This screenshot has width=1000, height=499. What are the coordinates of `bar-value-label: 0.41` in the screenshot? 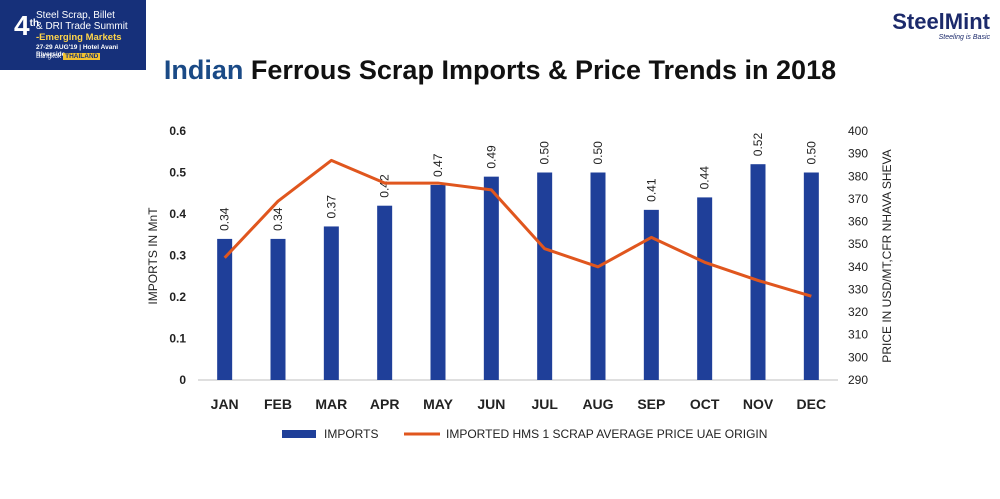 It's located at (651, 190).